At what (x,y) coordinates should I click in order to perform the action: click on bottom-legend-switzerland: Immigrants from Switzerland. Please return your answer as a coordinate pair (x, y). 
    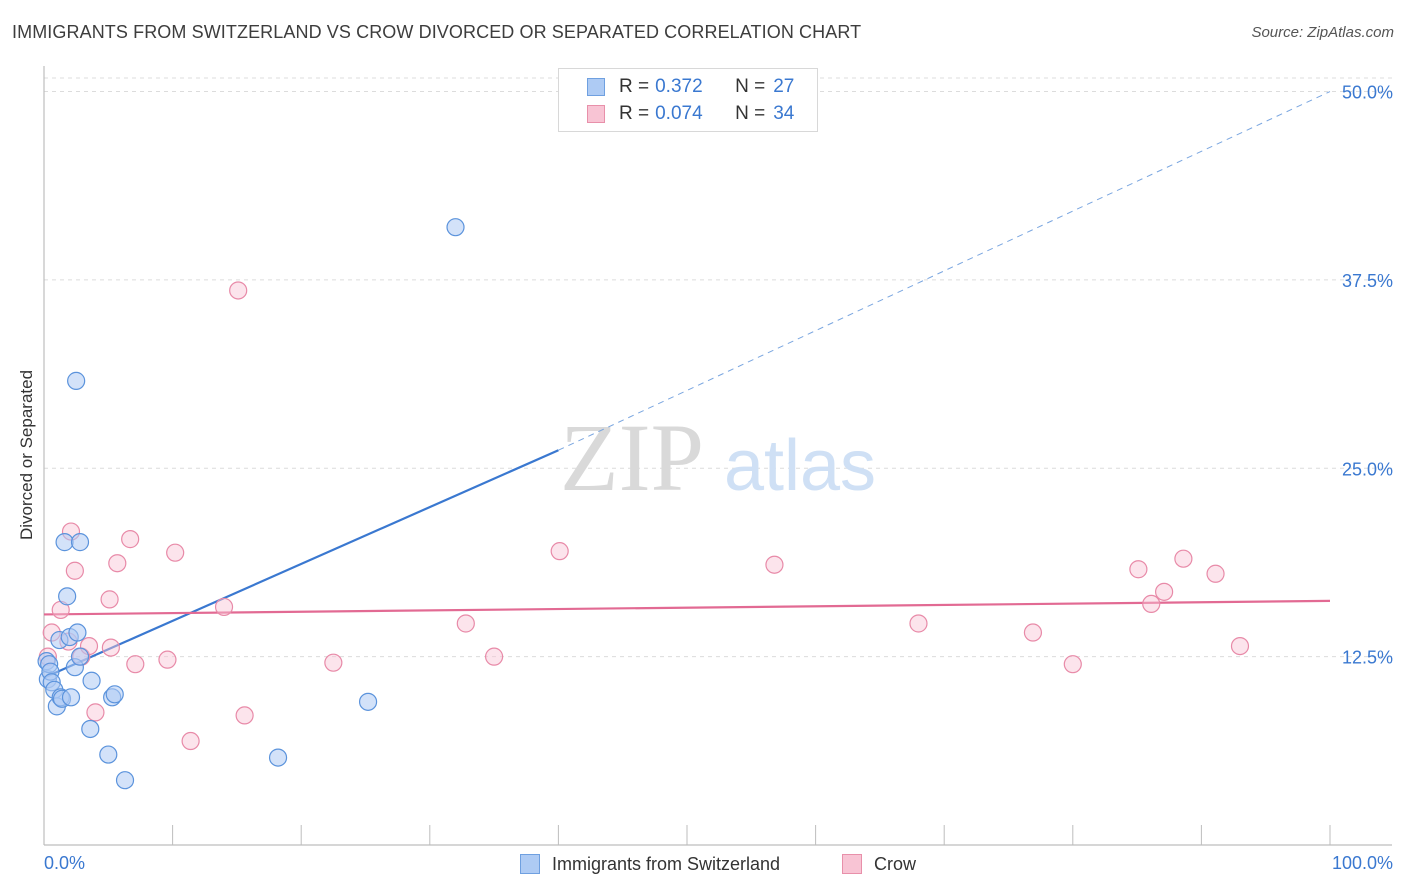
    Looking at the image, I should click on (650, 864).